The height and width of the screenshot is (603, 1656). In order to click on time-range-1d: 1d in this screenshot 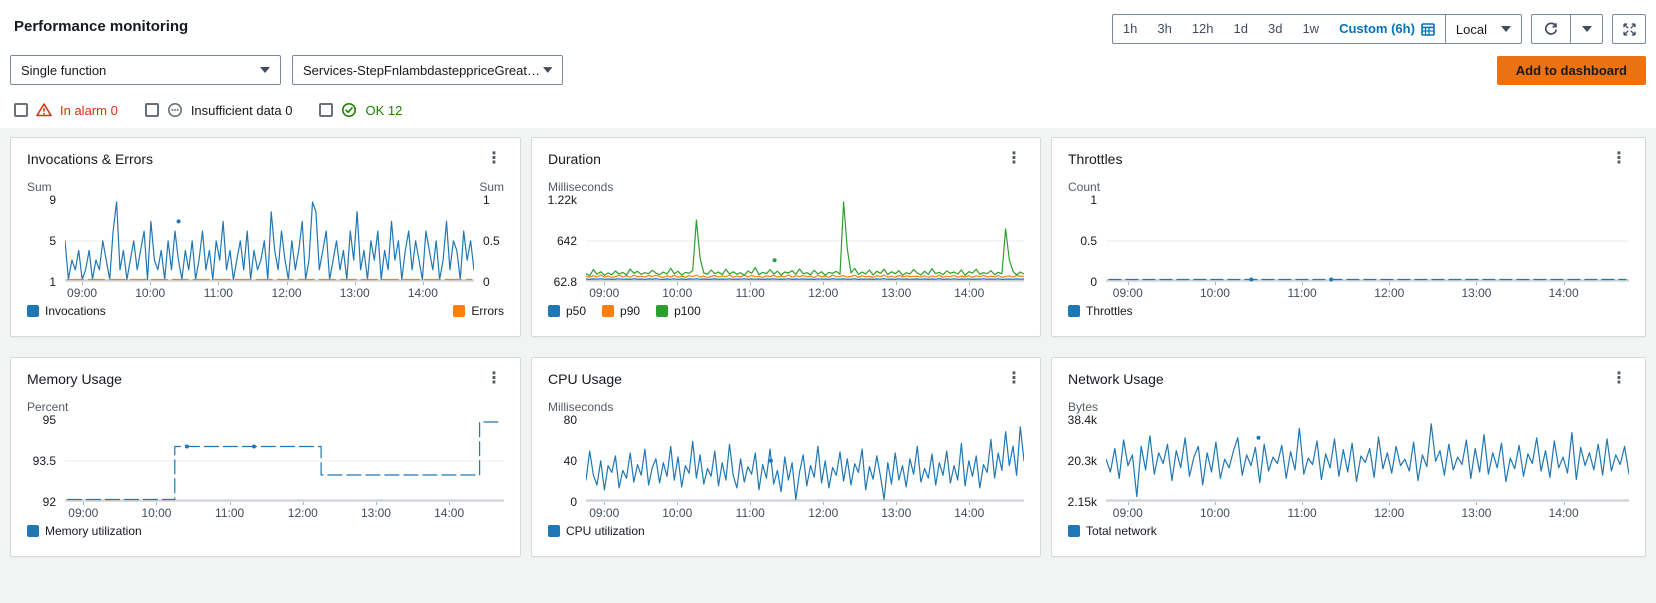, I will do `click(1240, 28)`.